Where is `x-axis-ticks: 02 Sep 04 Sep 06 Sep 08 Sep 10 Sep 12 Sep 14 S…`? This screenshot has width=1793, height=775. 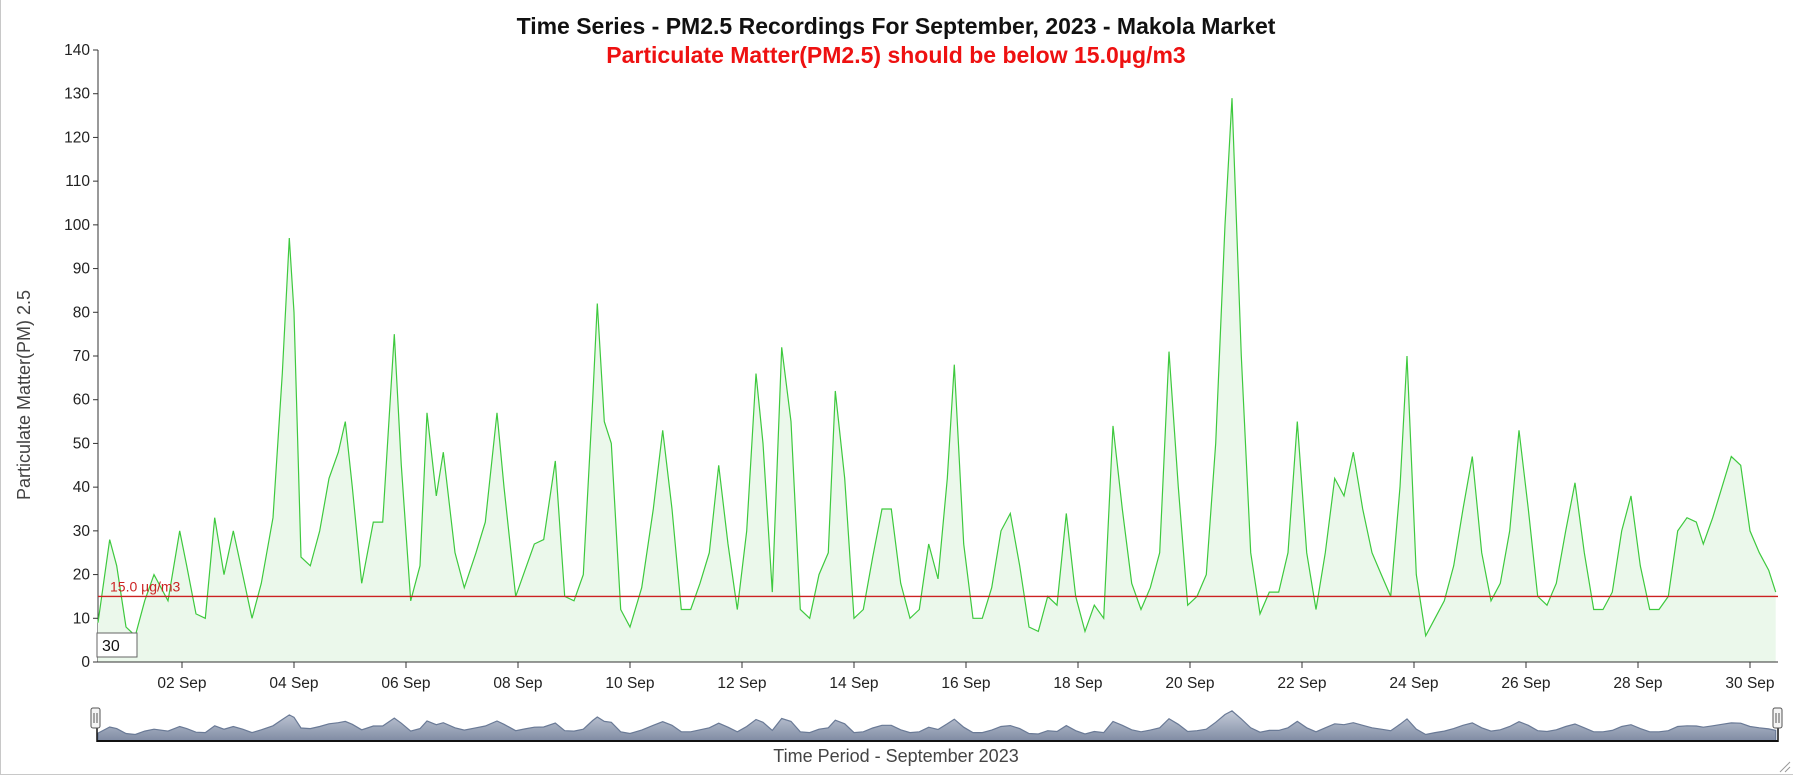
x-axis-ticks: 02 Sep 04 Sep 06 Sep 08 Sep 10 Sep 12 Sep 14 S… is located at coordinates (966, 677).